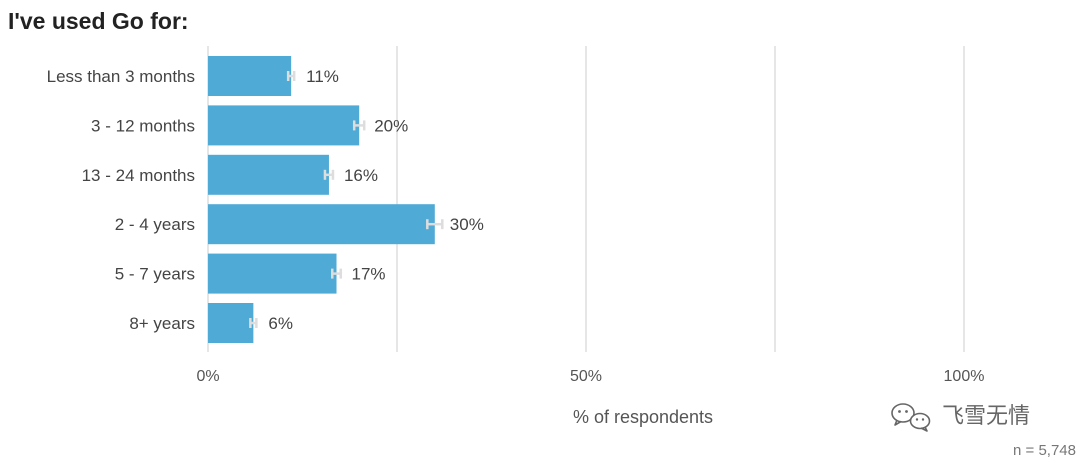  Describe the element at coordinates (138, 175) in the screenshot. I see `category-label-2: 13 - 24 months` at that location.